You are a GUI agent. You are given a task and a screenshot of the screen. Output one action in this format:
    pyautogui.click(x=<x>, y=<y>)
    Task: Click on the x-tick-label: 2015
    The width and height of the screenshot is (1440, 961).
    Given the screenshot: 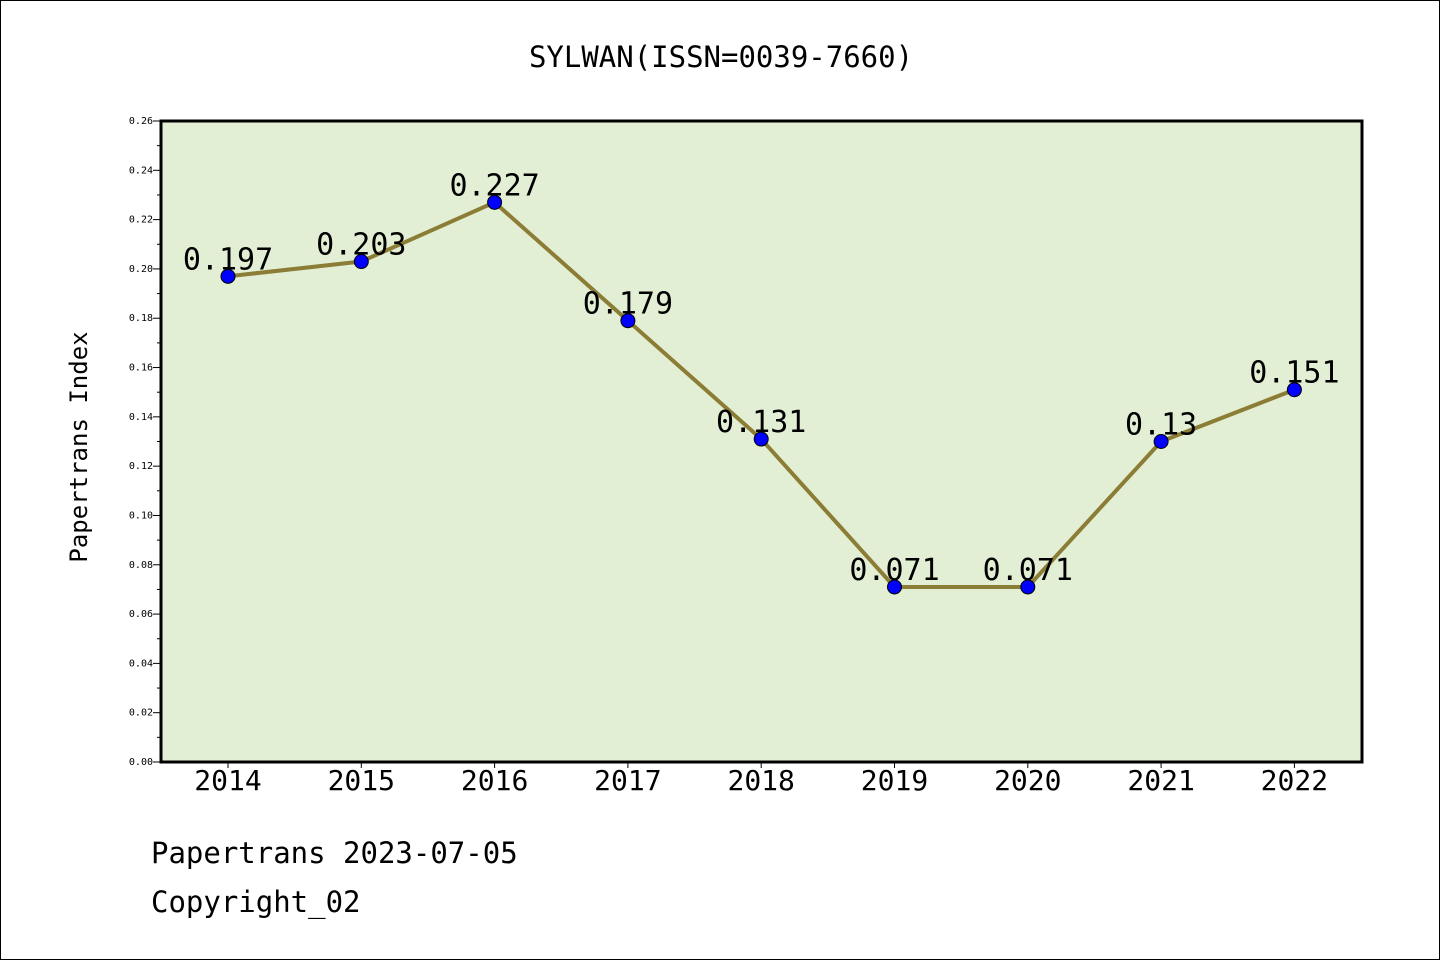 What is the action you would take?
    pyautogui.click(x=361, y=780)
    